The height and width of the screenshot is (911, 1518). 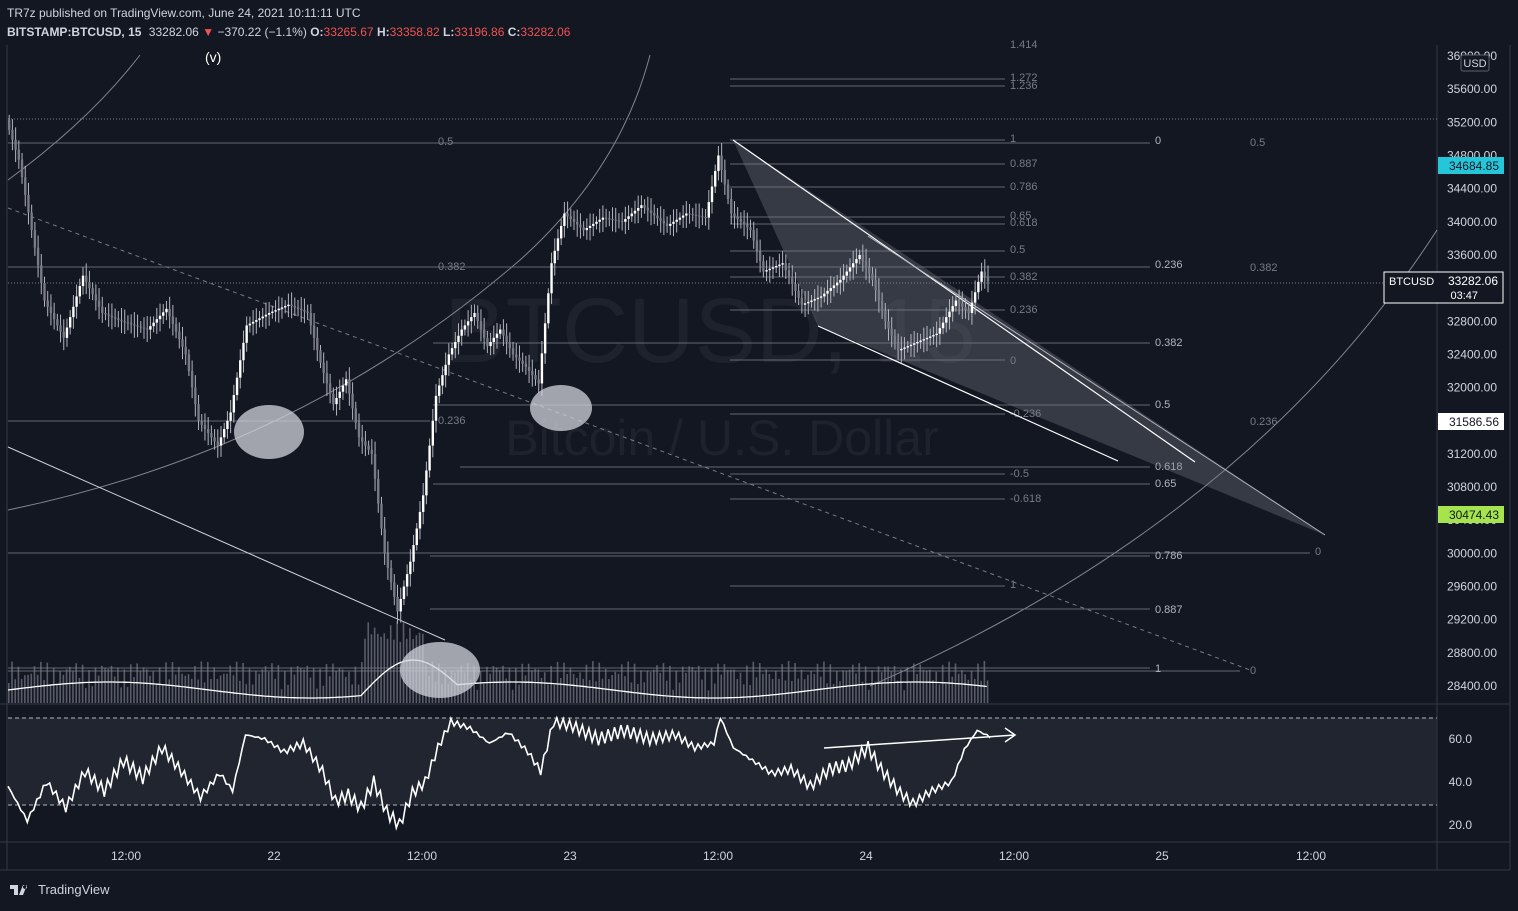 What do you see at coordinates (1461, 739) in the screenshot?
I see `rsi-tick-label: 60.0` at bounding box center [1461, 739].